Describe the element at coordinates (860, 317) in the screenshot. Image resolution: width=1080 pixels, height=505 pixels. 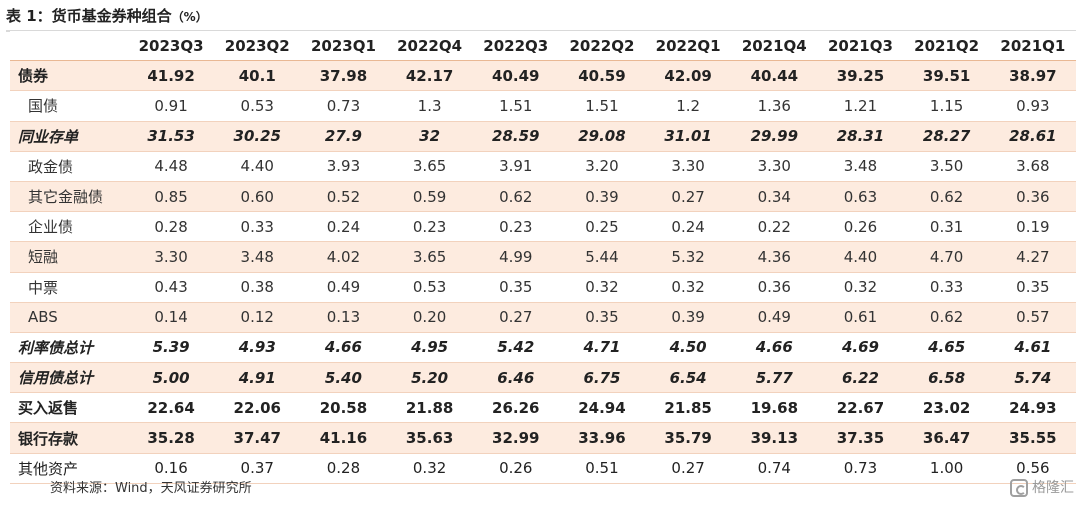
I see `table-cell: 0.61` at that location.